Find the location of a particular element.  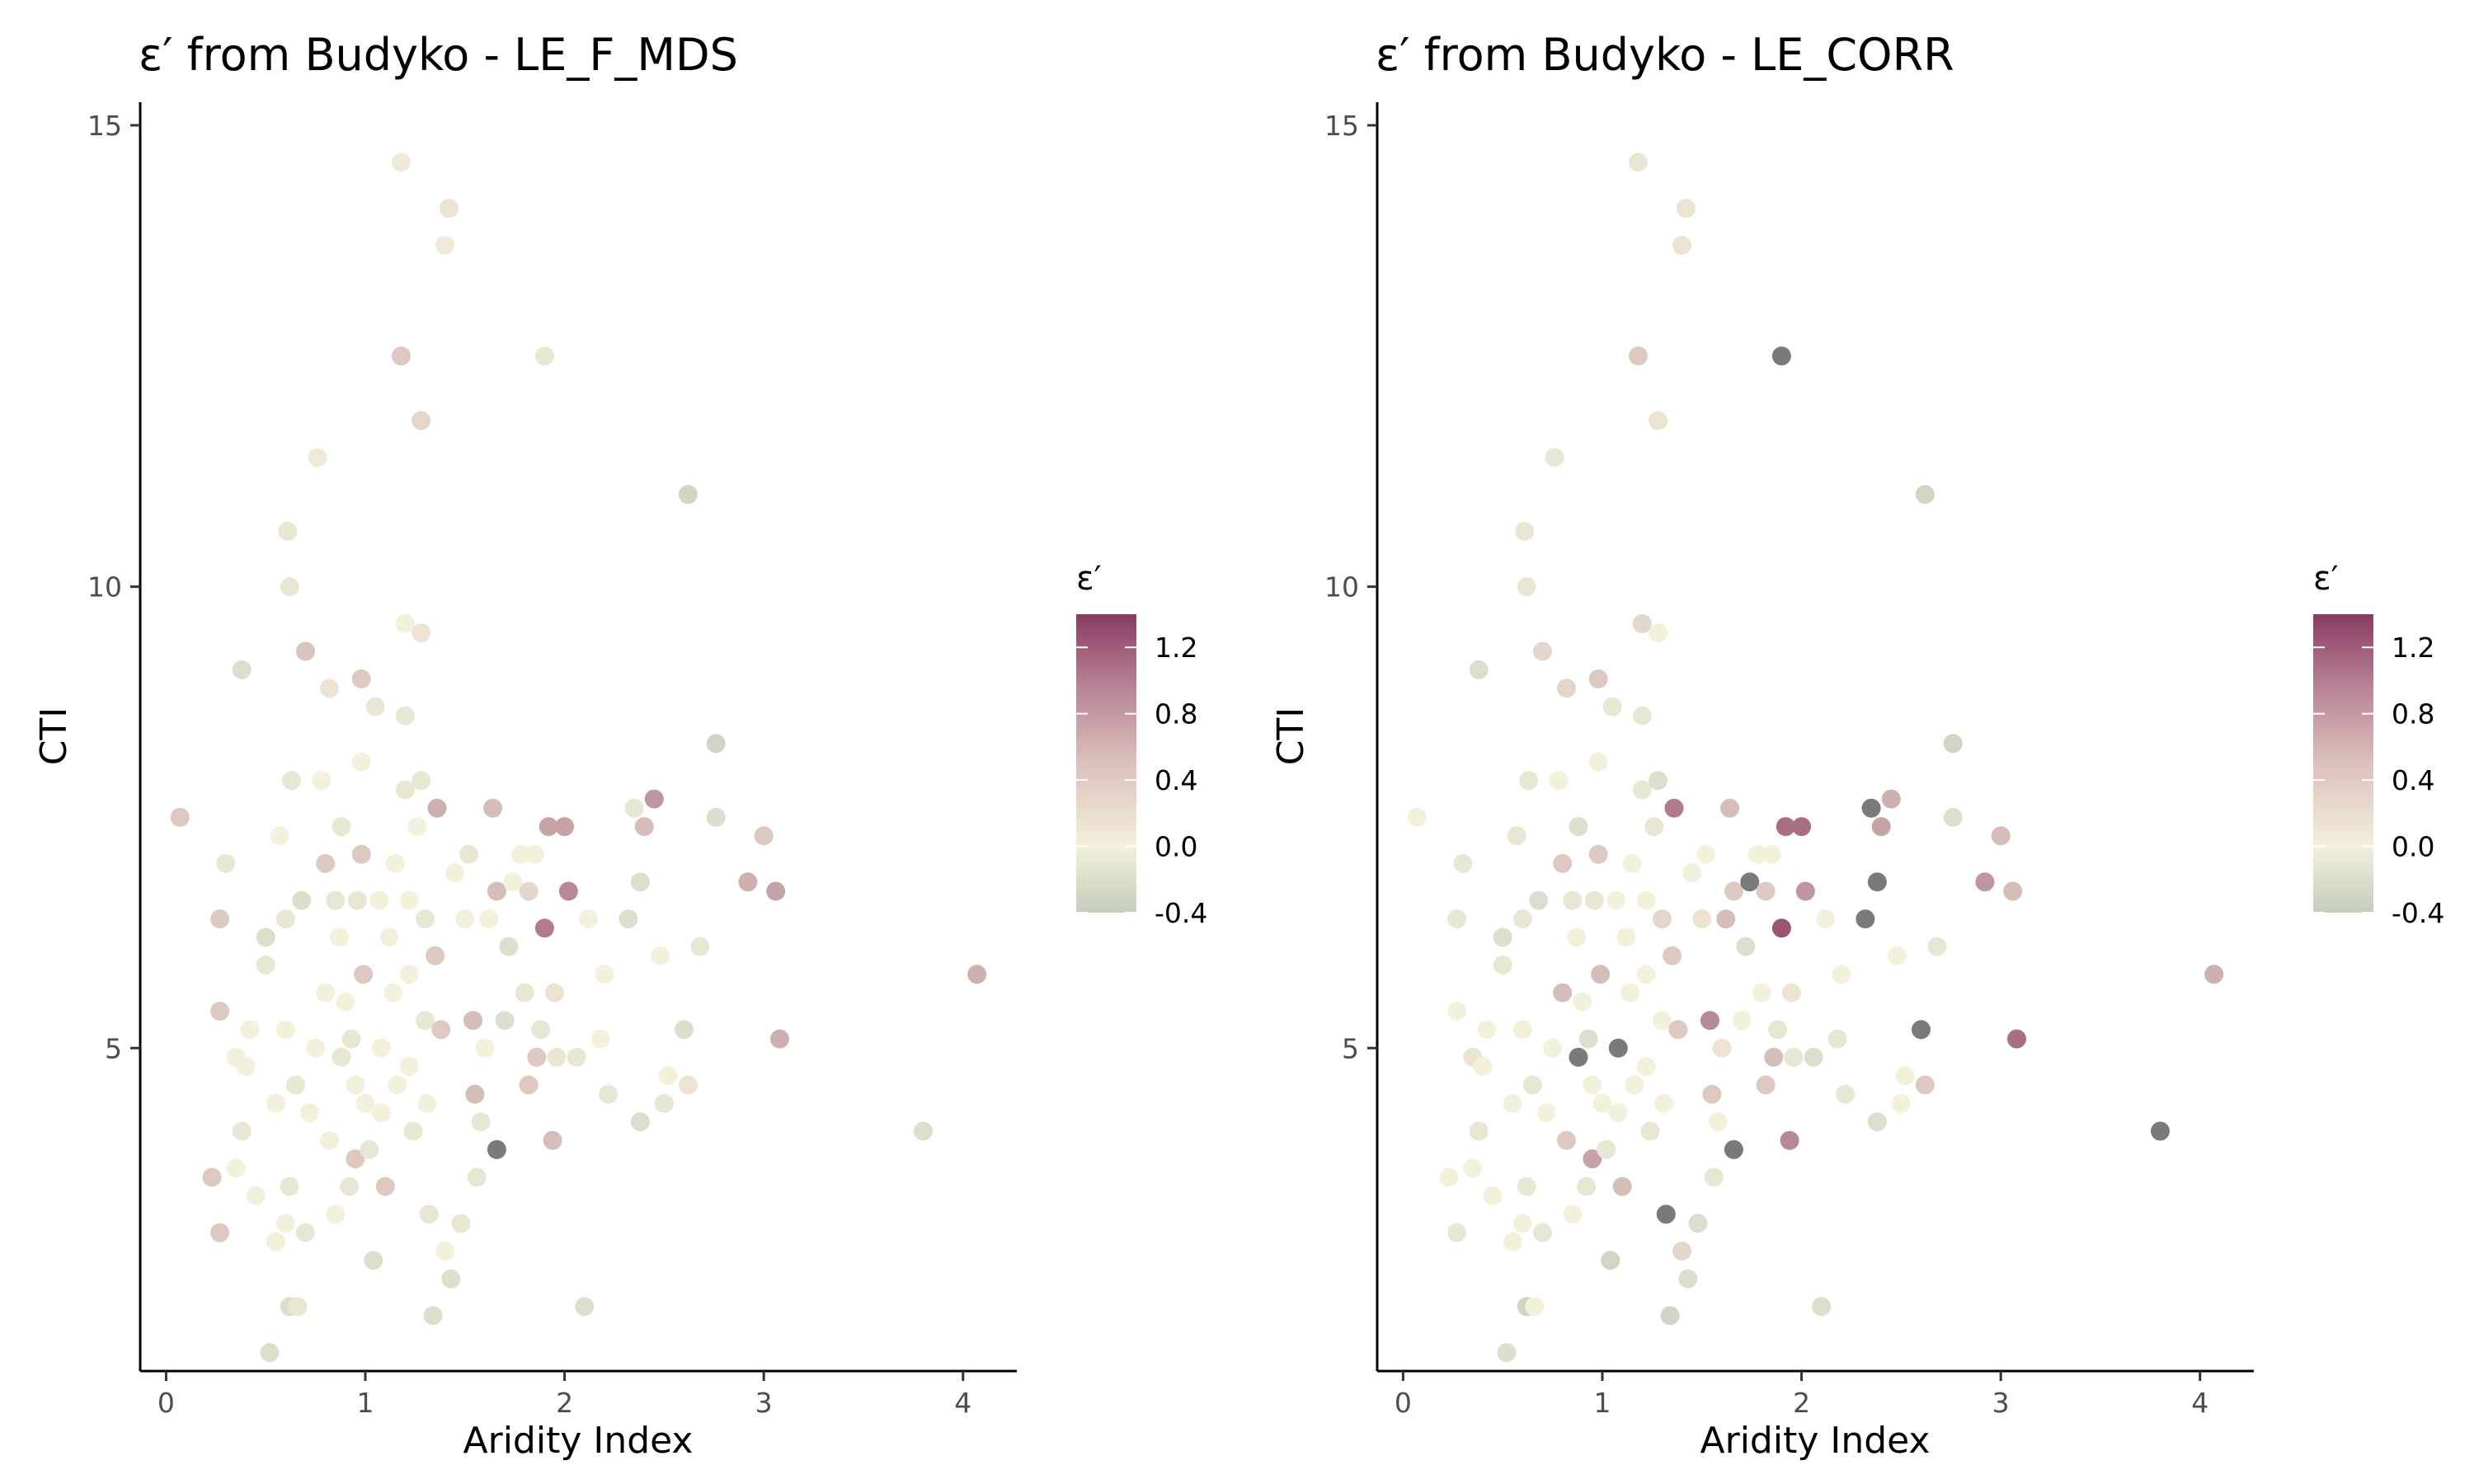

legend-tick-label: 0.0 is located at coordinates (2413, 847).